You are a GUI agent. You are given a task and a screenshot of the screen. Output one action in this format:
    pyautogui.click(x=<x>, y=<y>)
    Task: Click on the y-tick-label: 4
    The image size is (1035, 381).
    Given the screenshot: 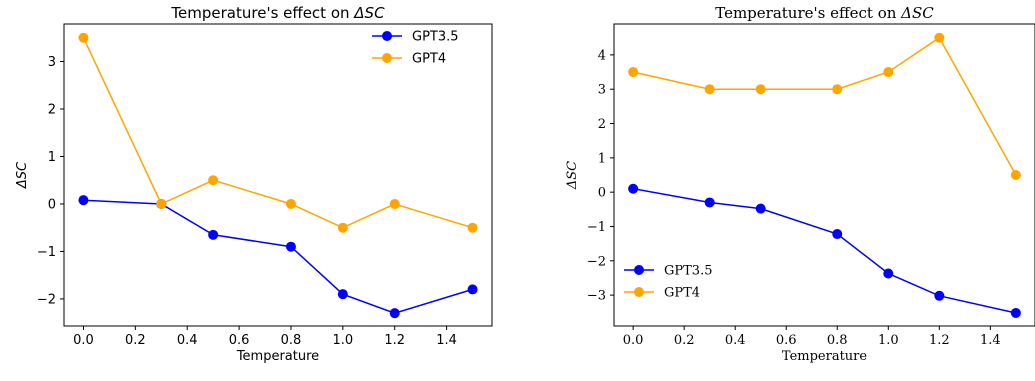 What is the action you would take?
    pyautogui.click(x=602, y=55)
    